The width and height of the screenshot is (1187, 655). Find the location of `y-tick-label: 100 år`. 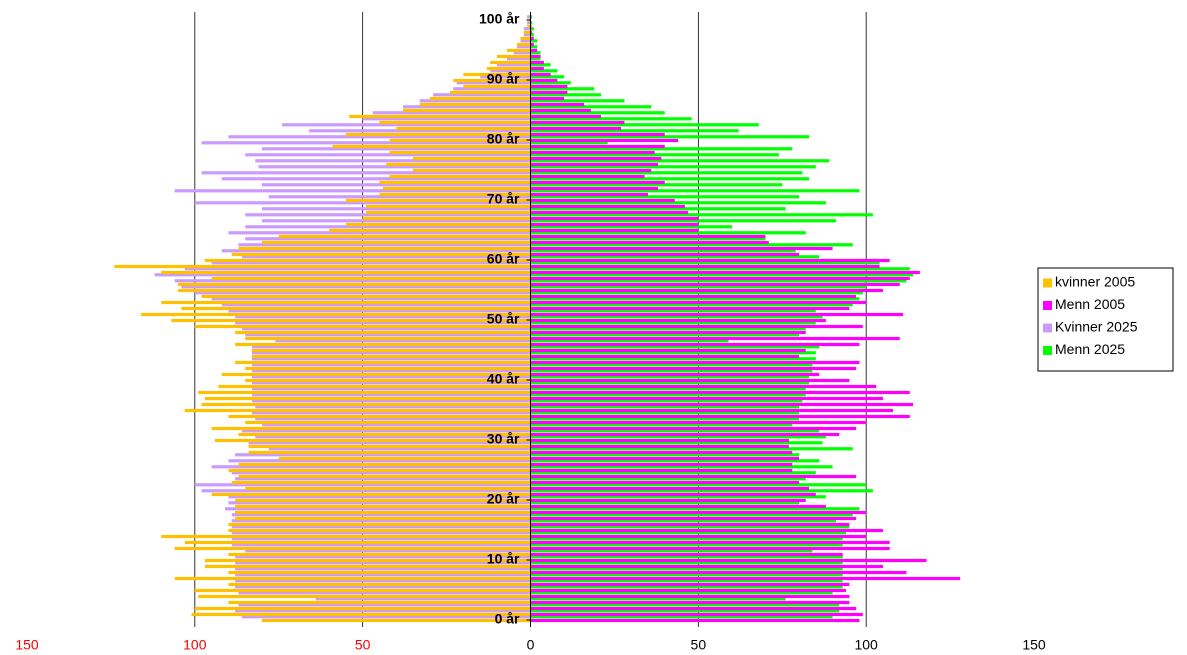

y-tick-label: 100 år is located at coordinates (499, 19).